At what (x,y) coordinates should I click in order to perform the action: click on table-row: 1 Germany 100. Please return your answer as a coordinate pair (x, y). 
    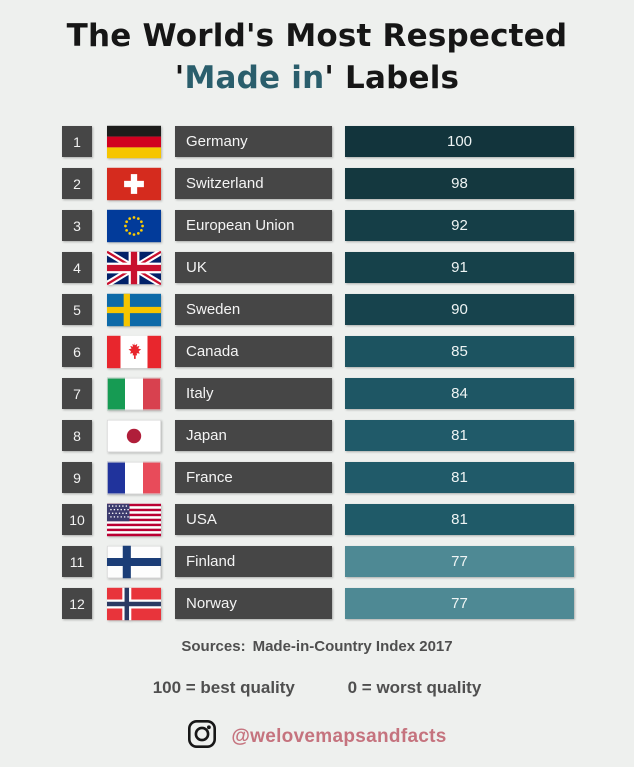
    Looking at the image, I should click on (318, 142).